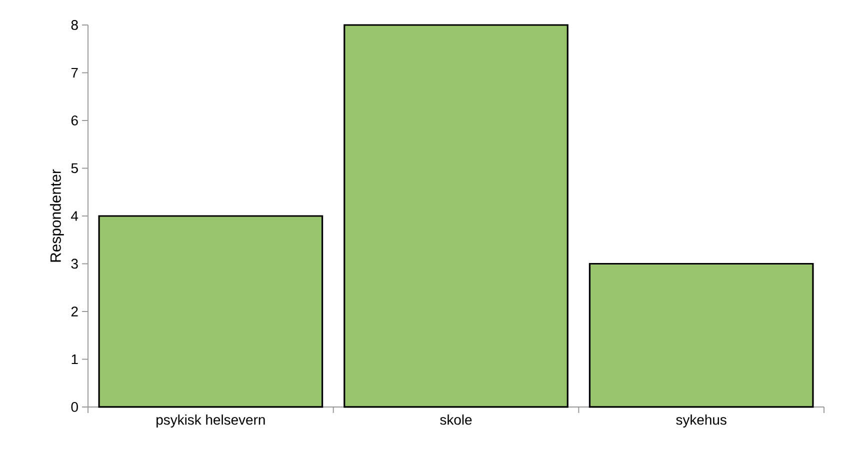  What do you see at coordinates (74, 216) in the screenshot?
I see `y-tick-label: 4` at bounding box center [74, 216].